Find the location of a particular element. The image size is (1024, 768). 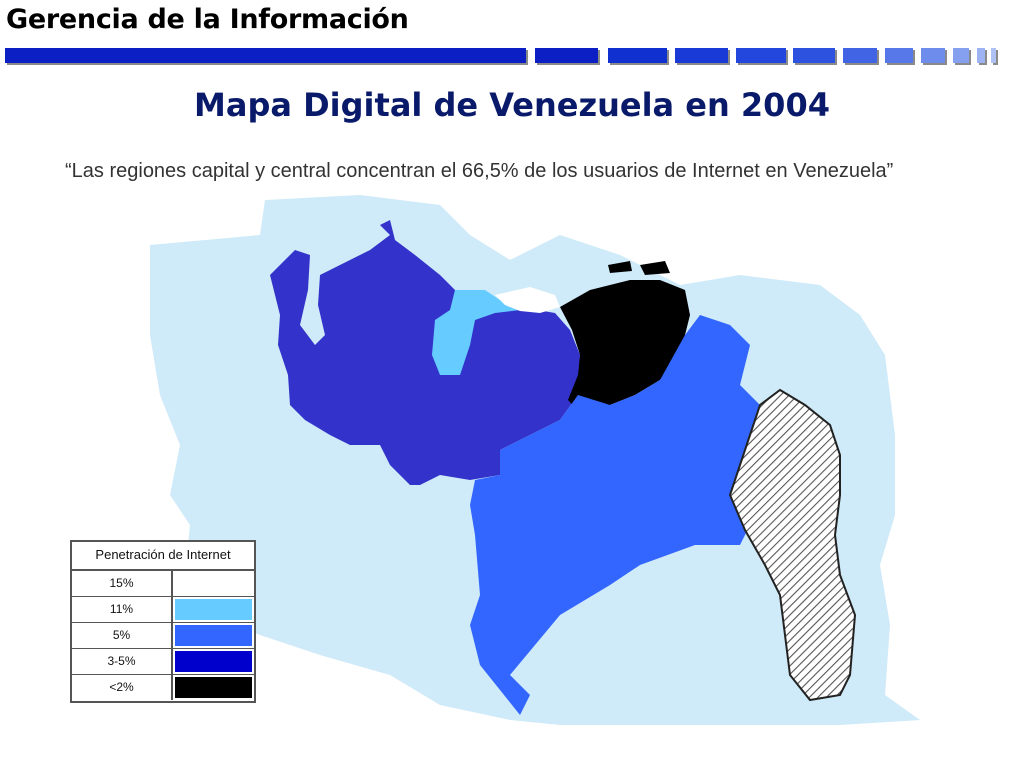

legend-label: 15% is located at coordinates (122, 583).